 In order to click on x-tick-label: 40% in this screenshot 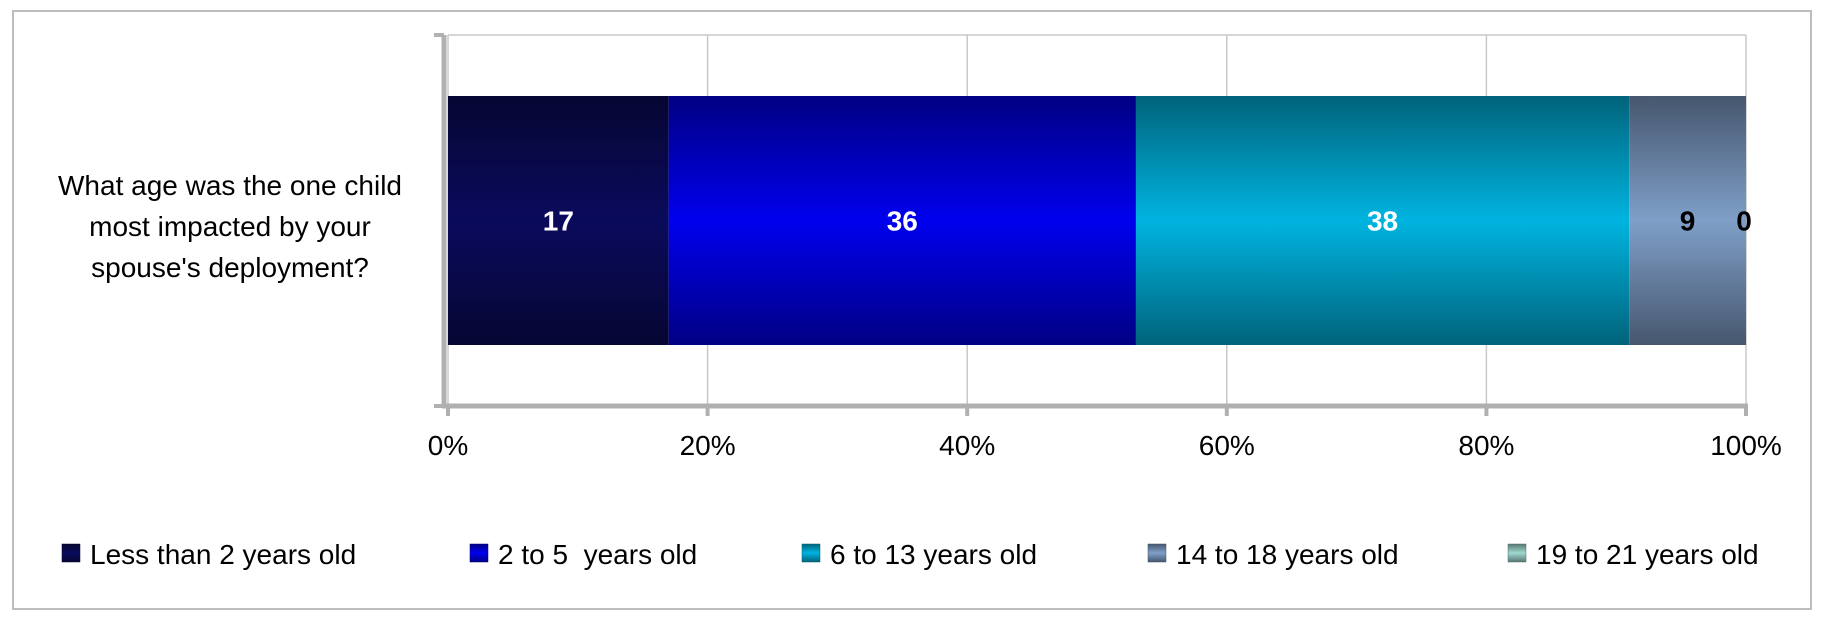, I will do `click(967, 445)`.